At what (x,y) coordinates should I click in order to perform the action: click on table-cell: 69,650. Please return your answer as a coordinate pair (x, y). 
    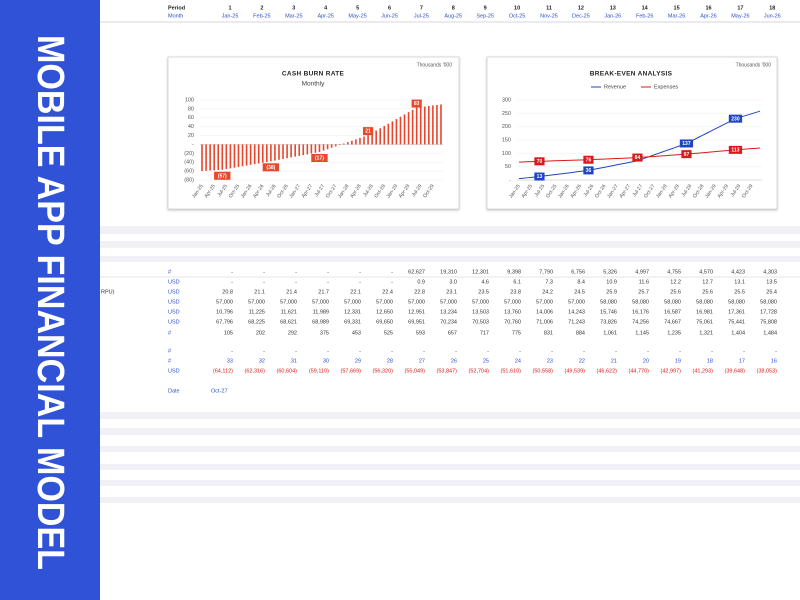
    Looking at the image, I should click on (384, 322).